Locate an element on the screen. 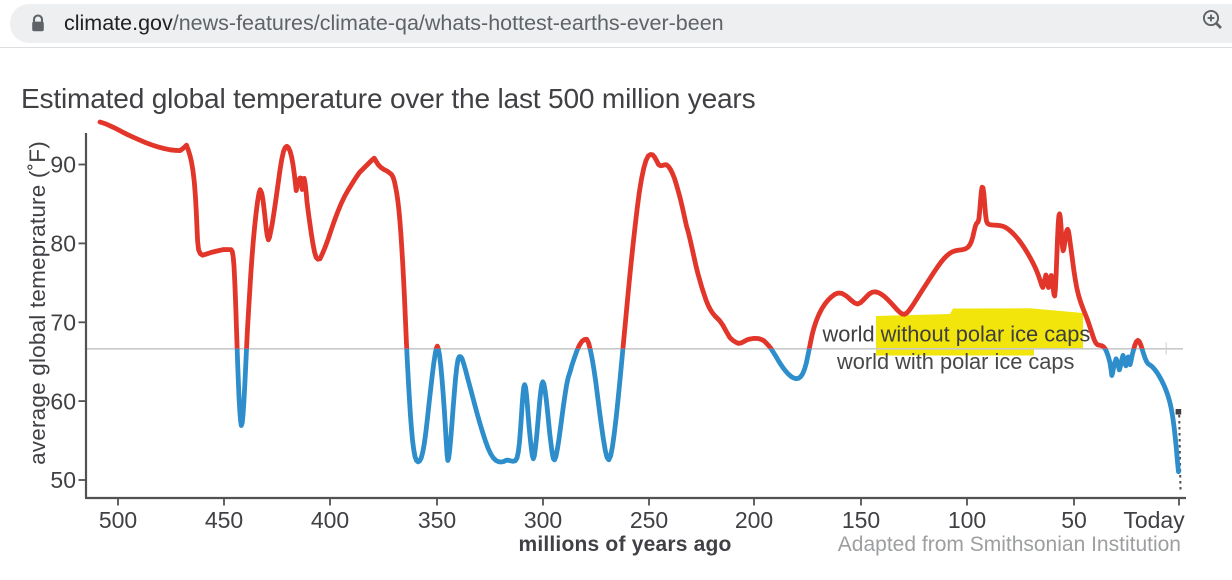 The width and height of the screenshot is (1232, 580). svg-text: 350 is located at coordinates (437, 520).